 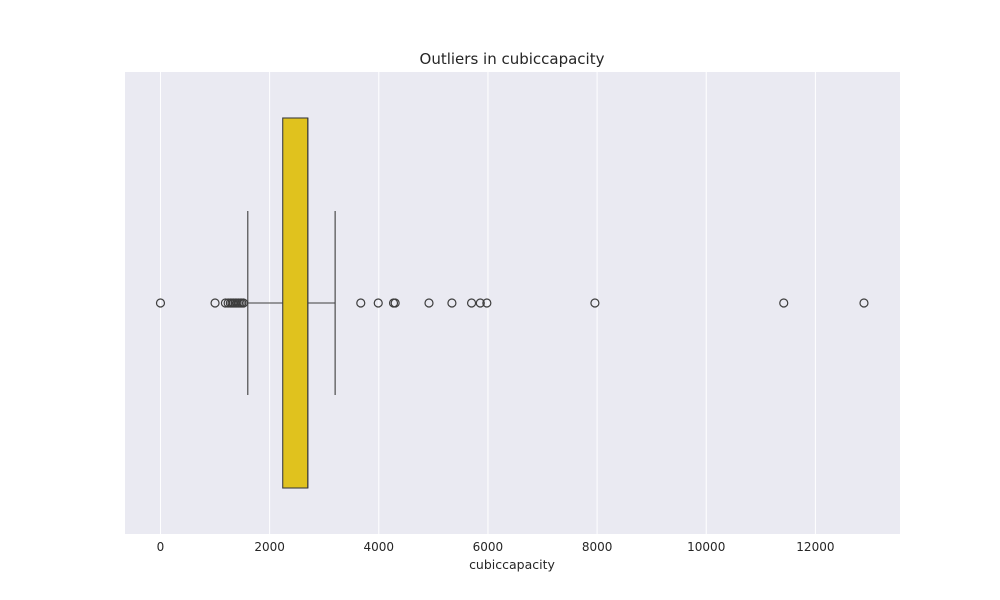 I want to click on x-tick-label: 2000, so click(x=269, y=547).